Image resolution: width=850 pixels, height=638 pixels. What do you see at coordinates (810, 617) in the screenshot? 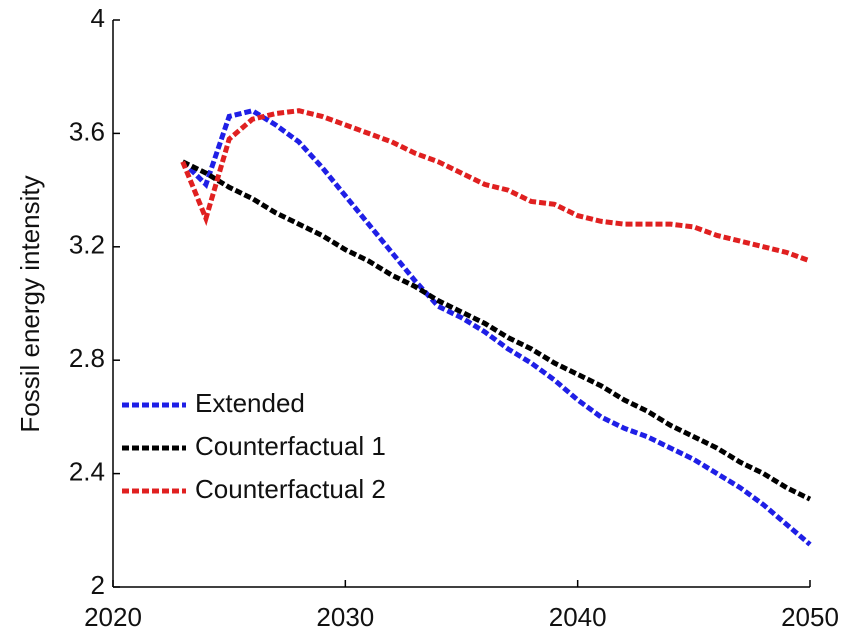
I see `x-tick-label: 2050` at bounding box center [810, 617].